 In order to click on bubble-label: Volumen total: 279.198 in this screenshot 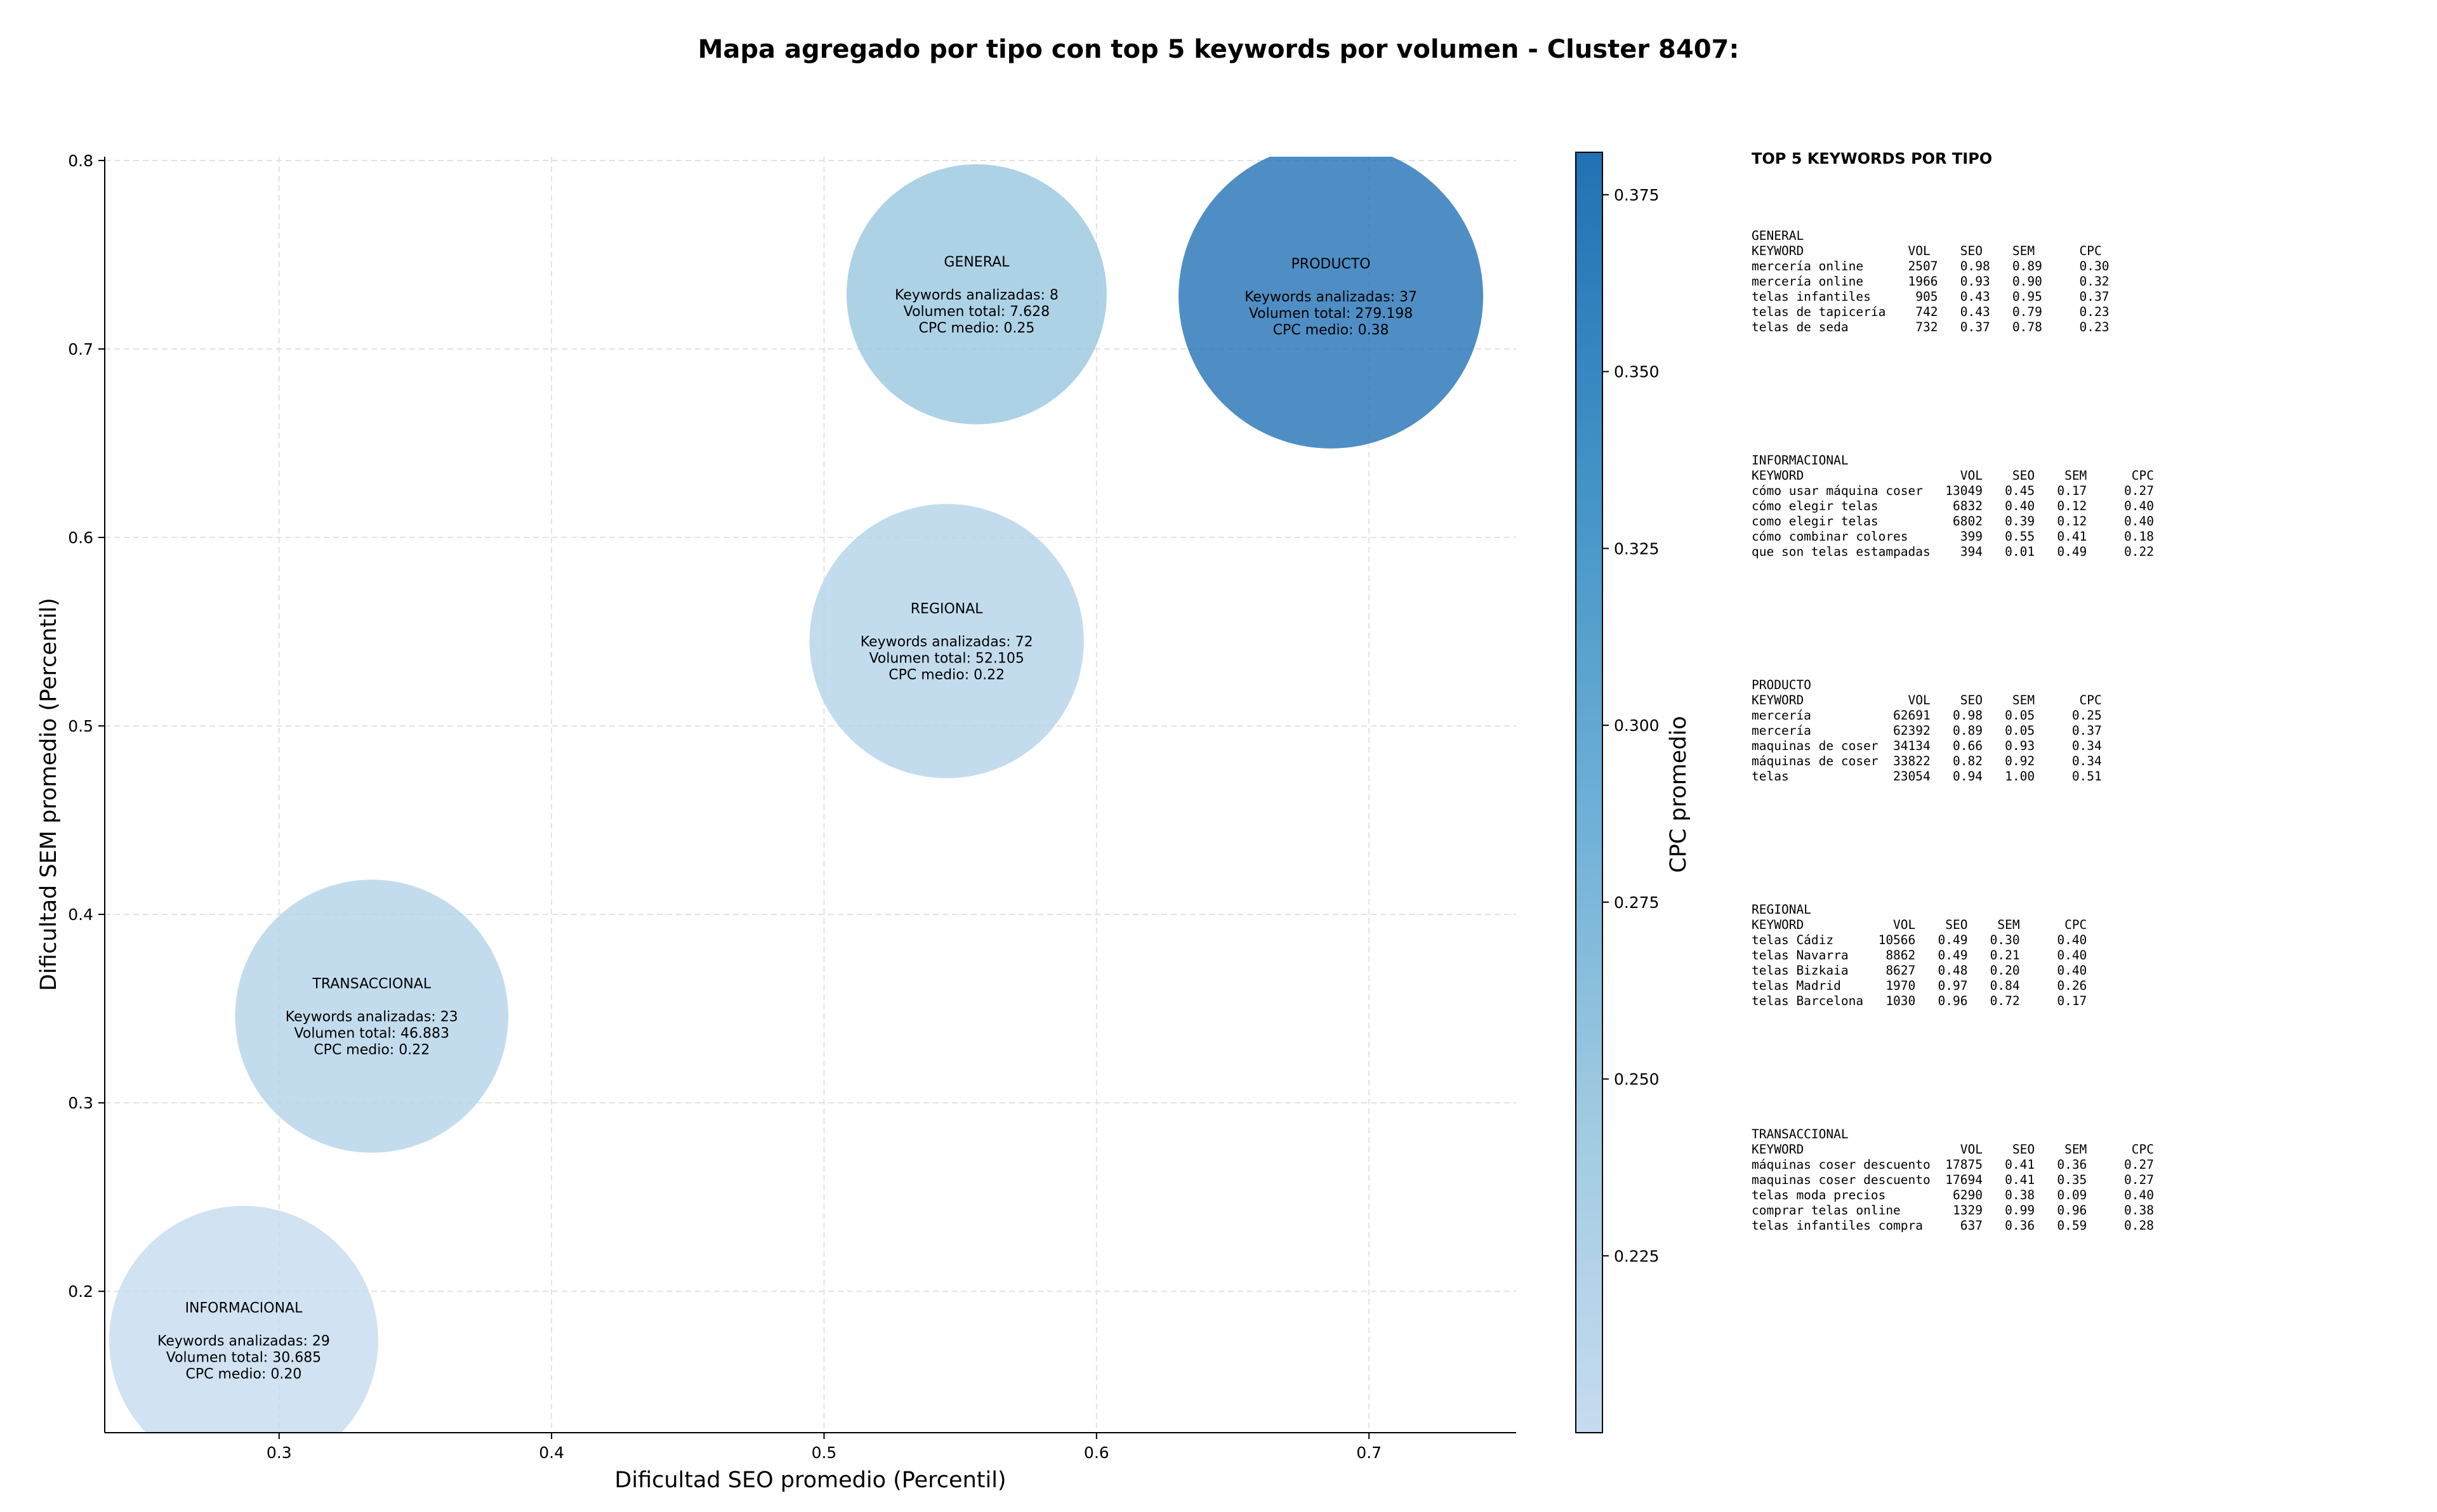, I will do `click(1331, 314)`.